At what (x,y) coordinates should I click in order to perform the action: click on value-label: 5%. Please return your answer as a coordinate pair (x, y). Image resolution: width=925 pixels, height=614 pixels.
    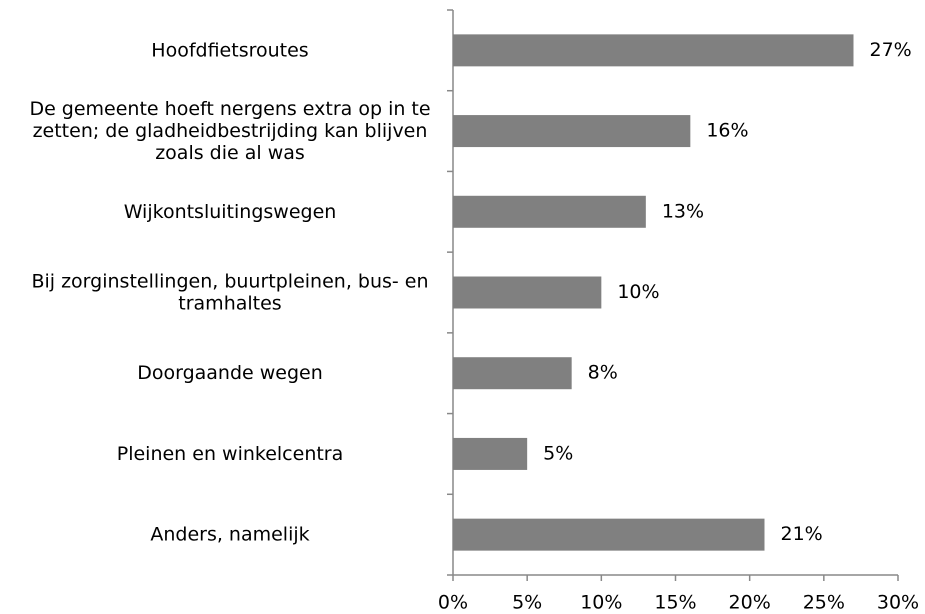
    Looking at the image, I should click on (558, 453).